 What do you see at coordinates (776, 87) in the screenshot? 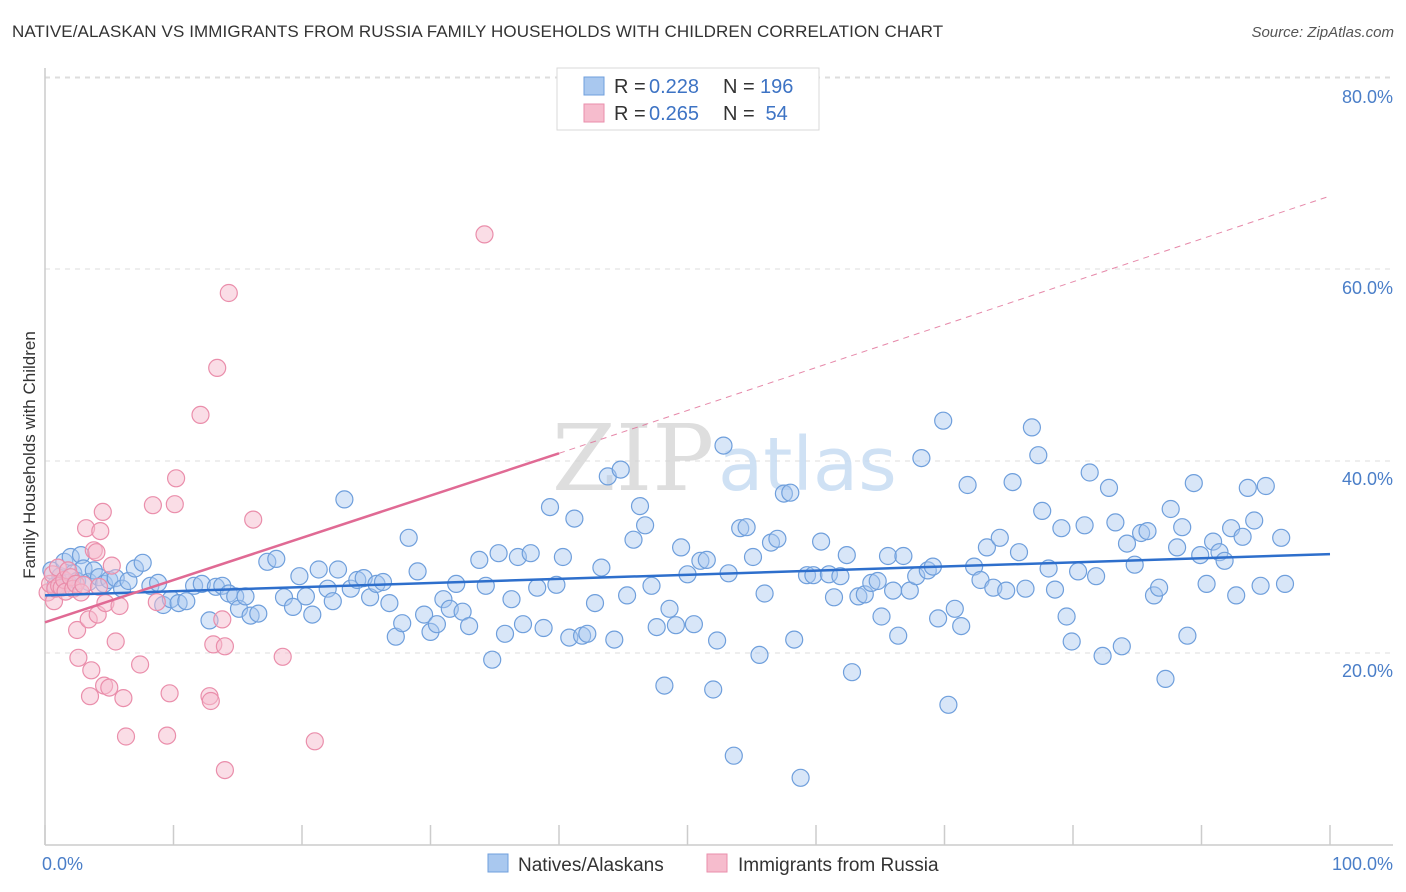
I see `legend-n-value-natives: 196` at bounding box center [776, 87].